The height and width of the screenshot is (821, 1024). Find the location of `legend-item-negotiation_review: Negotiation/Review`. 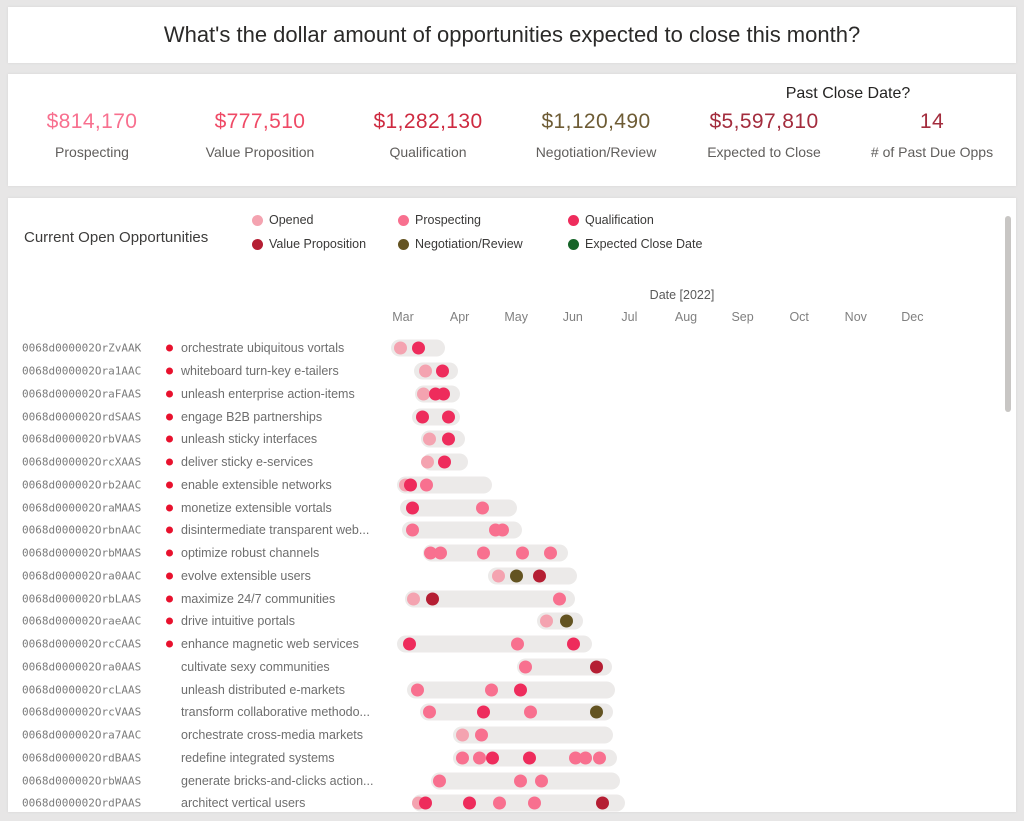

legend-item-negotiation_review: Negotiation/Review is located at coordinates (460, 244).